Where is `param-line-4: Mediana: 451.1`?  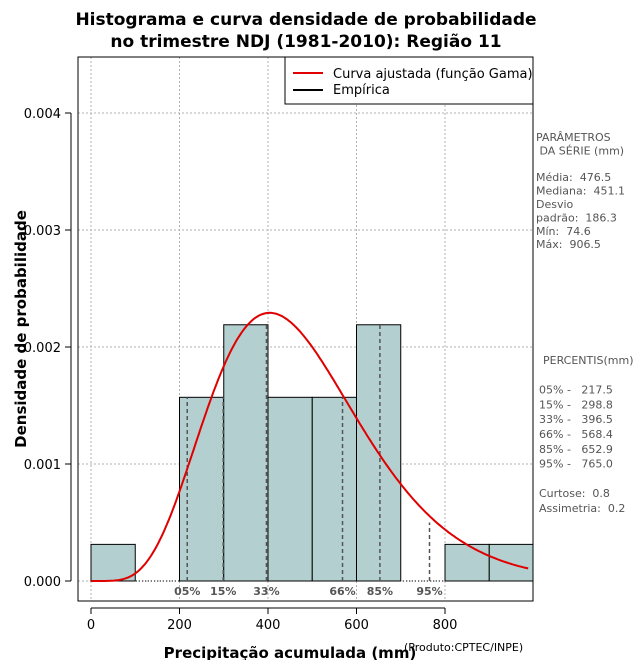
param-line-4: Mediana: 451.1 is located at coordinates (580, 191).